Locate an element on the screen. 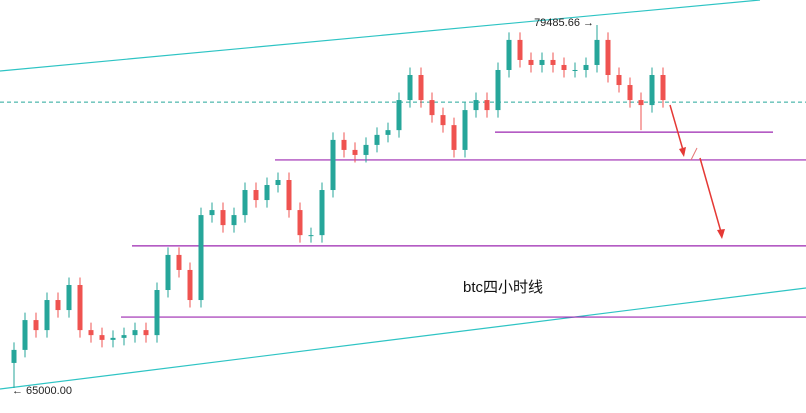 The width and height of the screenshot is (806, 413). price-label: ← 65000.00 is located at coordinates (42, 391).